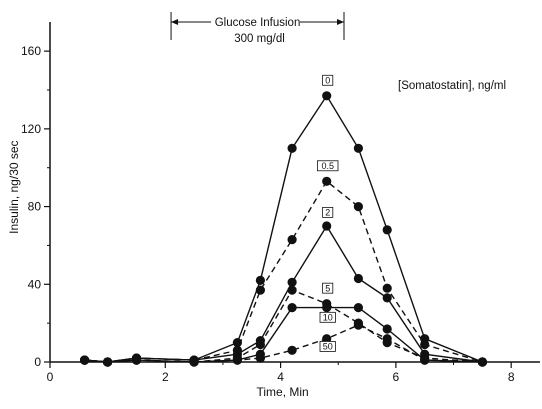 This screenshot has height=409, width=542. Describe the element at coordinates (280, 377) in the screenshot. I see `x-tick-label: 4` at that location.